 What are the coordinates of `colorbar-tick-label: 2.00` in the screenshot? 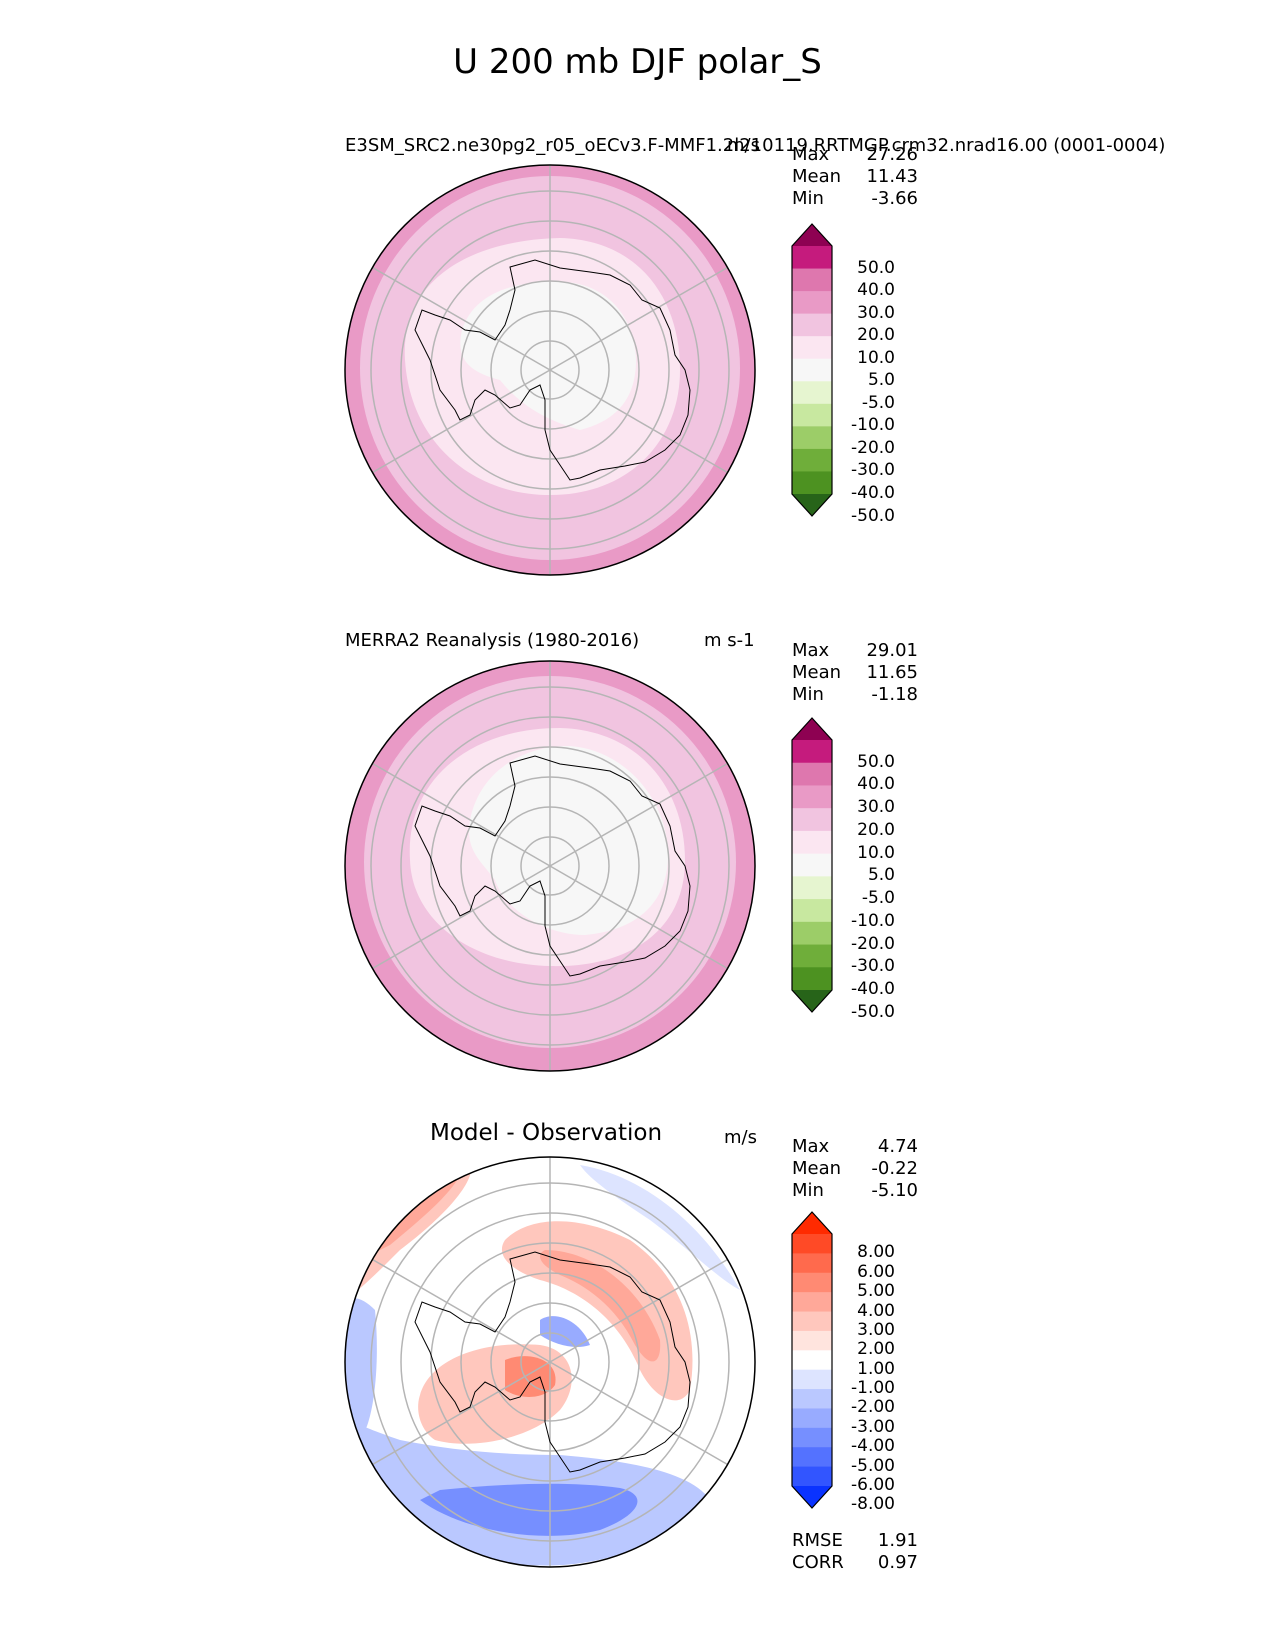 It's located at (876, 1349).